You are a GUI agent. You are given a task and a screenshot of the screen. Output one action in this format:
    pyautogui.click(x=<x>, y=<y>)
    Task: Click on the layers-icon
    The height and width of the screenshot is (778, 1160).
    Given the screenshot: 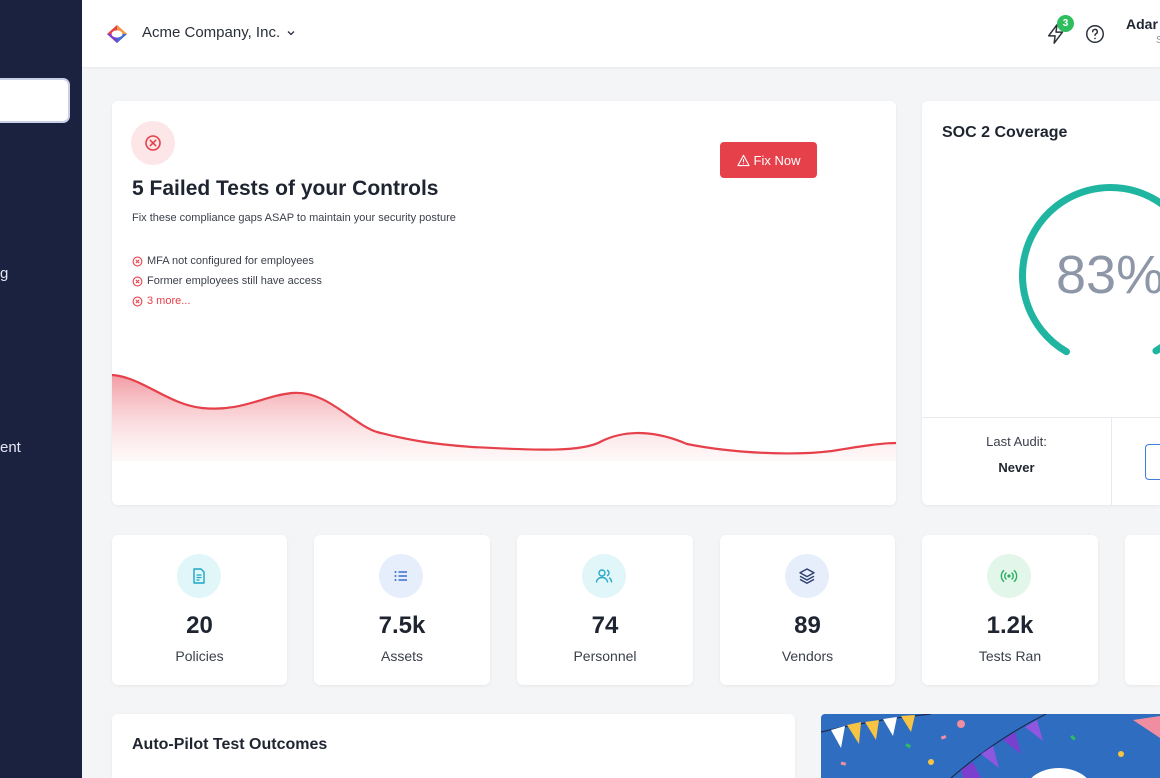 What is the action you would take?
    pyautogui.click(x=807, y=576)
    